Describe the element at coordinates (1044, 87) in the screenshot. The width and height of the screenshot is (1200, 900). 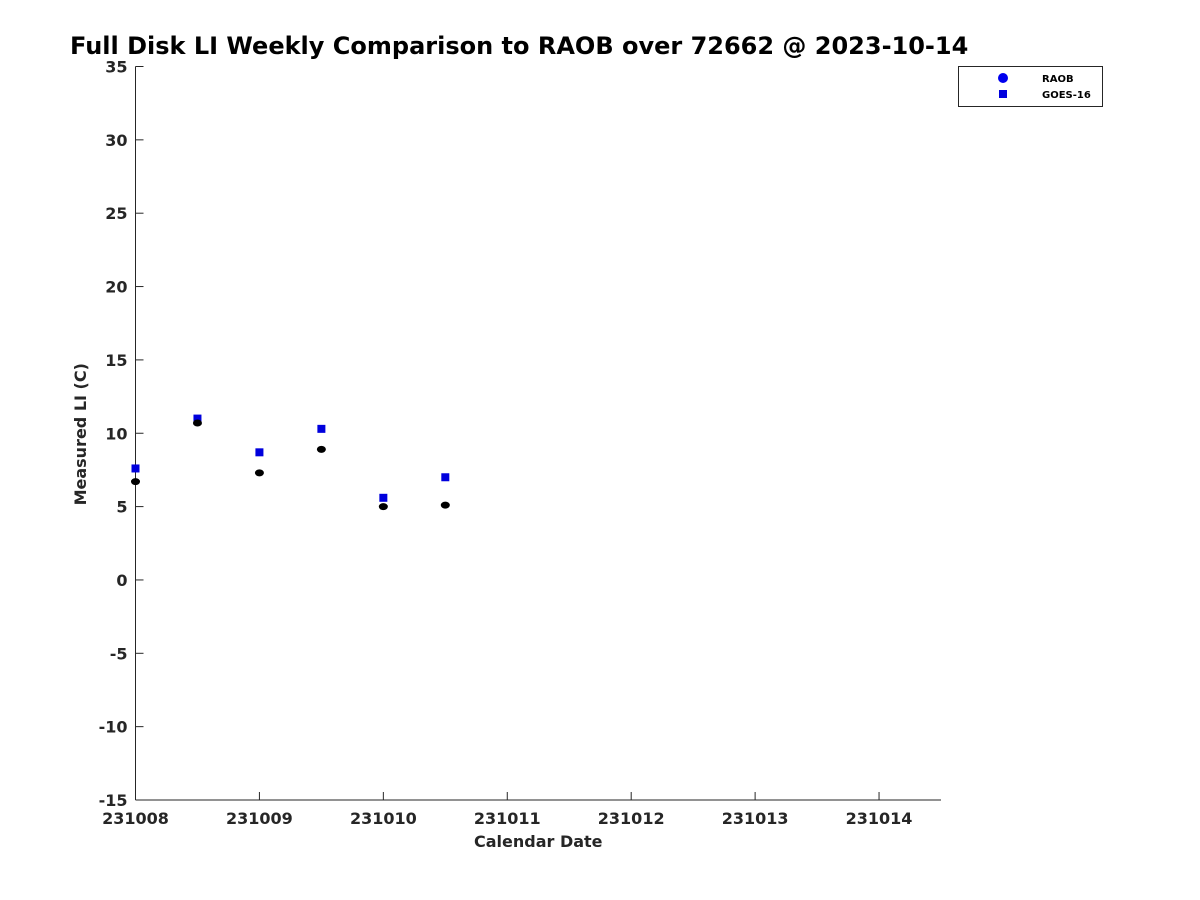
I see `legend-entries: RAOB GOES-16` at that location.